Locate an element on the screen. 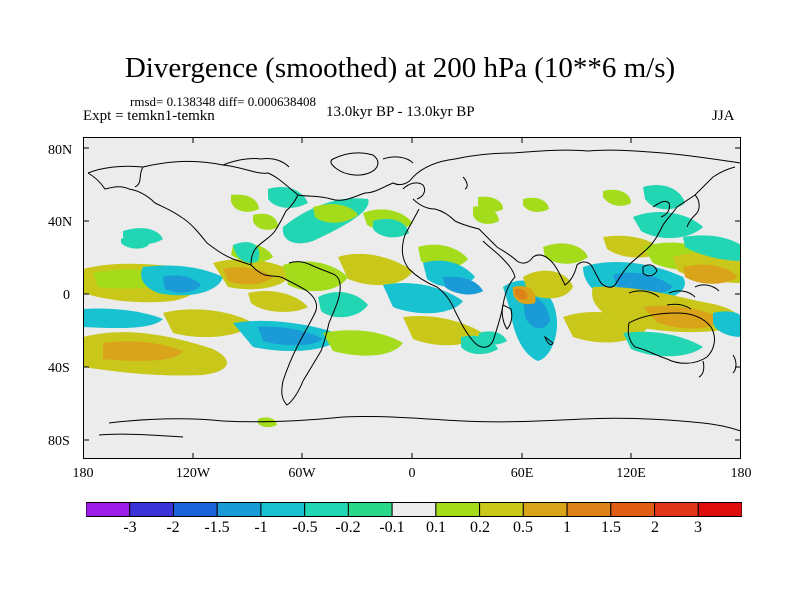 This screenshot has height=600, width=800. lat-label-80s: 80S is located at coordinates (59, 441).